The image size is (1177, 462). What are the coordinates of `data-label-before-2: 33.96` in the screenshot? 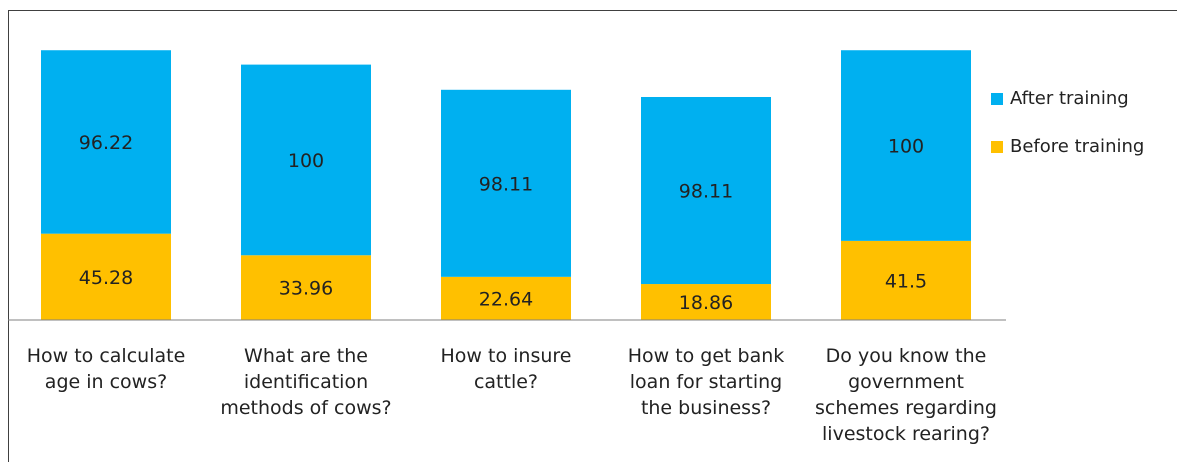 It's located at (306, 289).